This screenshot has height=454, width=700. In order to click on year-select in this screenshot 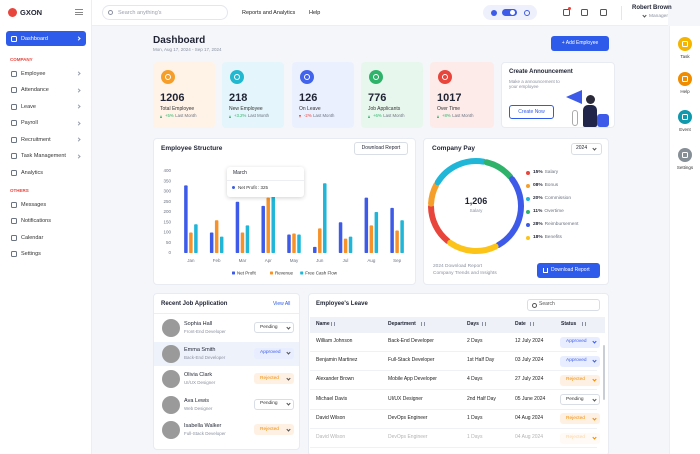, I will do `click(586, 149)`.